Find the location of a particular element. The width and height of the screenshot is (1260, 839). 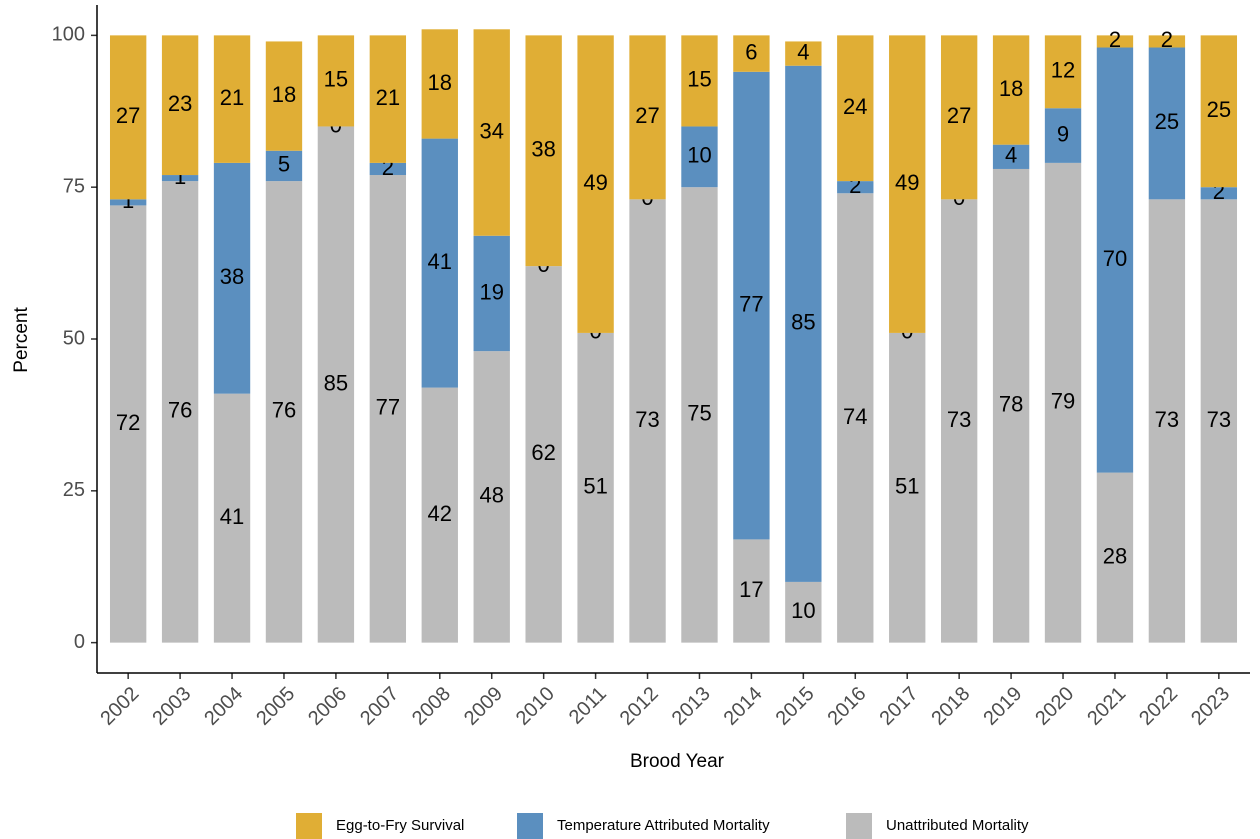

data-label: 9 is located at coordinates (1063, 133).